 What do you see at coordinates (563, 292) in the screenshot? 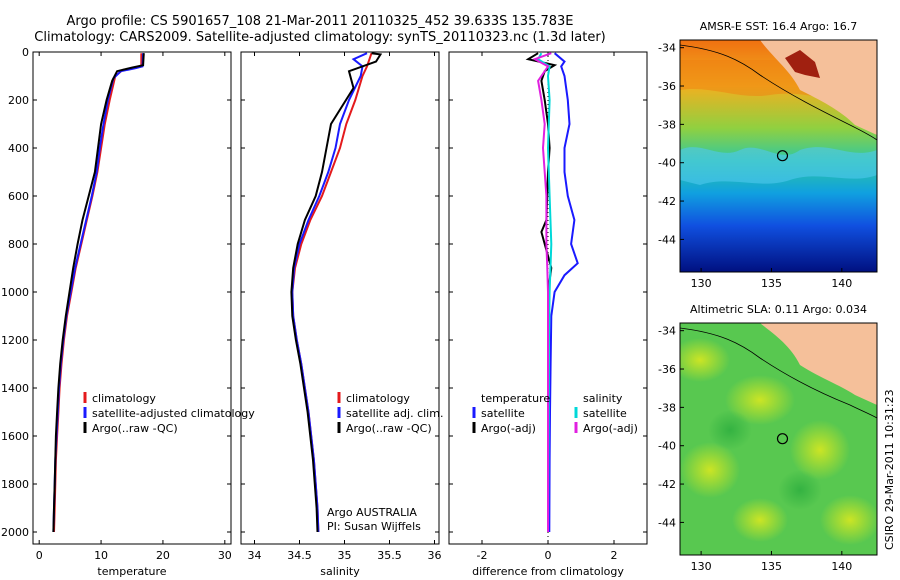
I see `series-line-temperature-satellite` at bounding box center [563, 292].